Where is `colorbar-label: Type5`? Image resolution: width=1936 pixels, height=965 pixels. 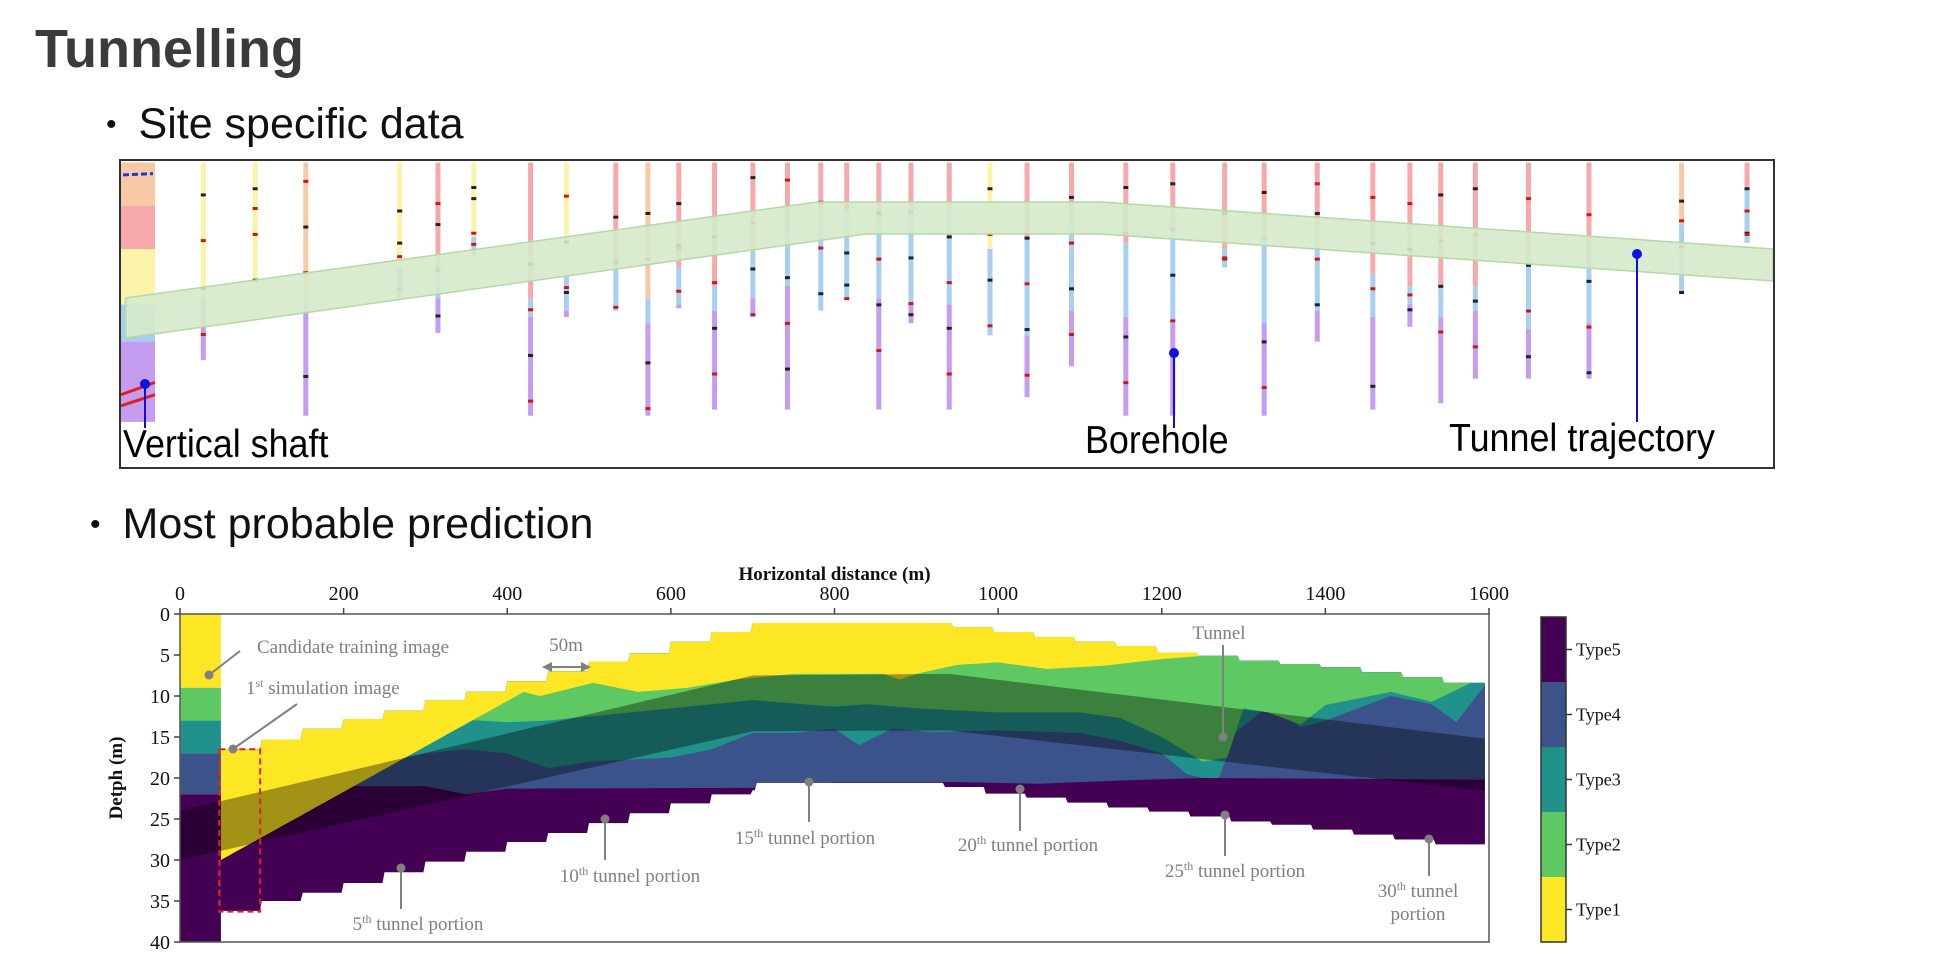 colorbar-label: Type5 is located at coordinates (1598, 650).